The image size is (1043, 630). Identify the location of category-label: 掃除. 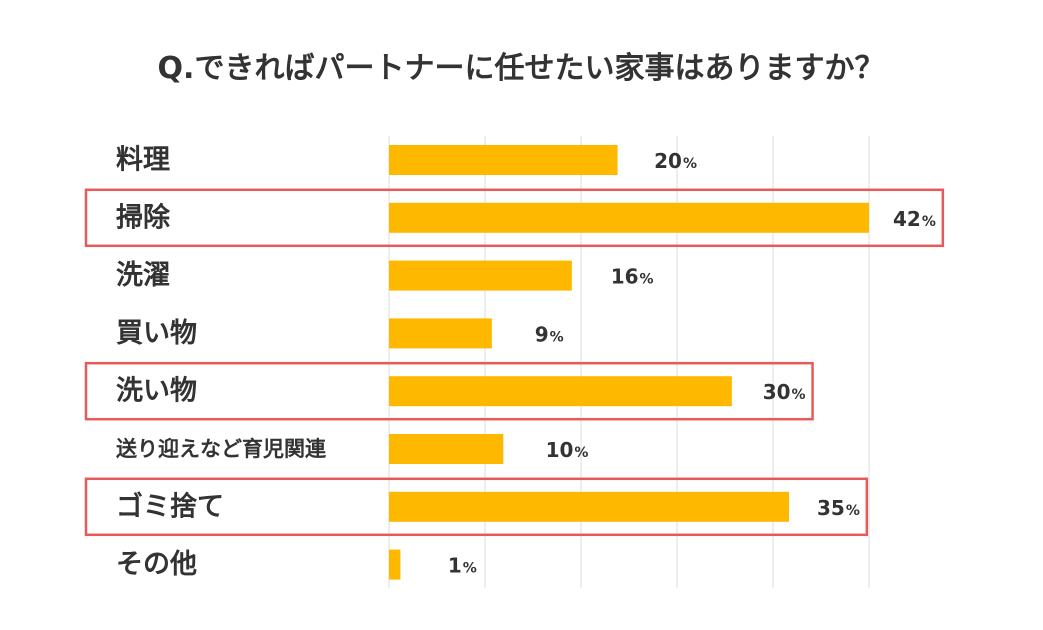
(143, 217).